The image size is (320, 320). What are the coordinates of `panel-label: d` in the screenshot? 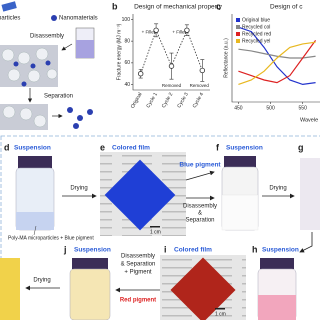 It's located at (7, 147).